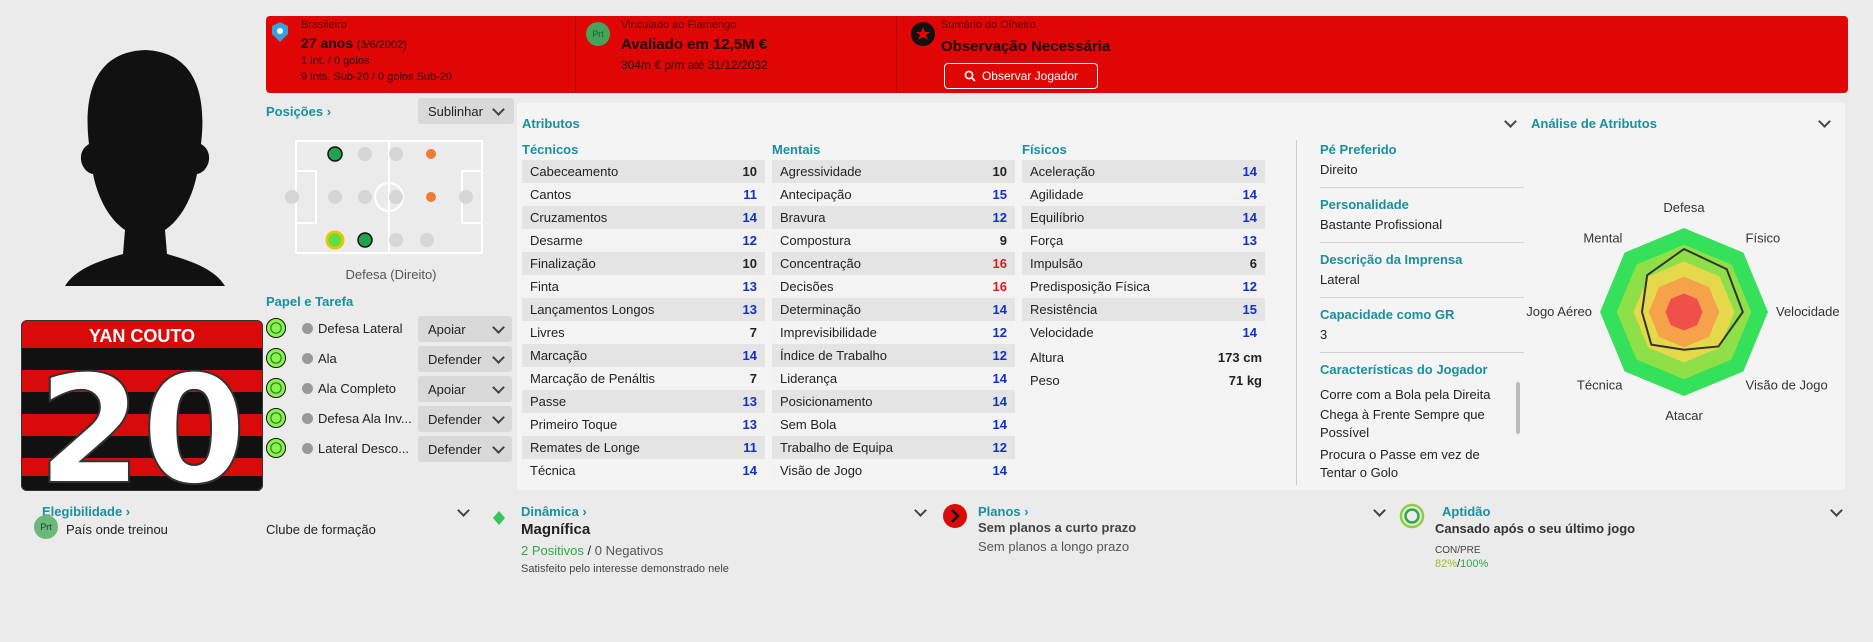  Describe the element at coordinates (593, 378) in the screenshot. I see `attribute-name: Marcação de Penáltis` at that location.